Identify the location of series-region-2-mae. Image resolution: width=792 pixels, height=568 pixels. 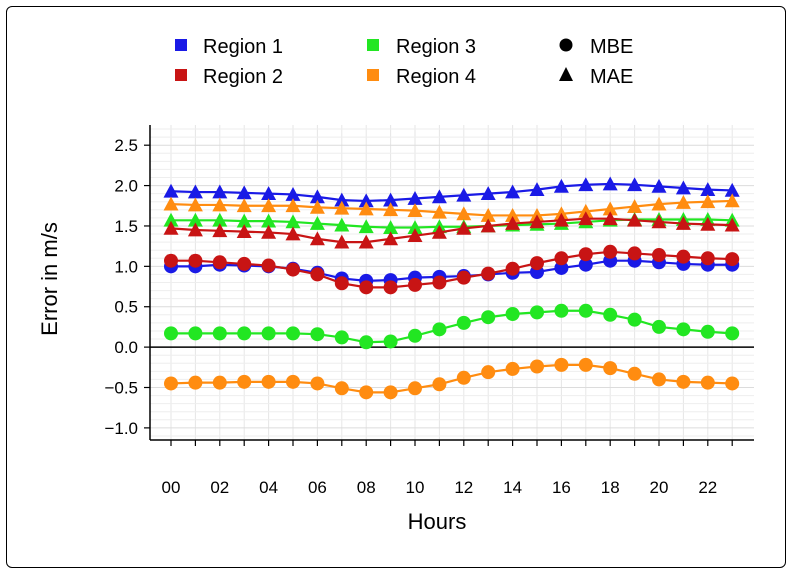
(451, 230).